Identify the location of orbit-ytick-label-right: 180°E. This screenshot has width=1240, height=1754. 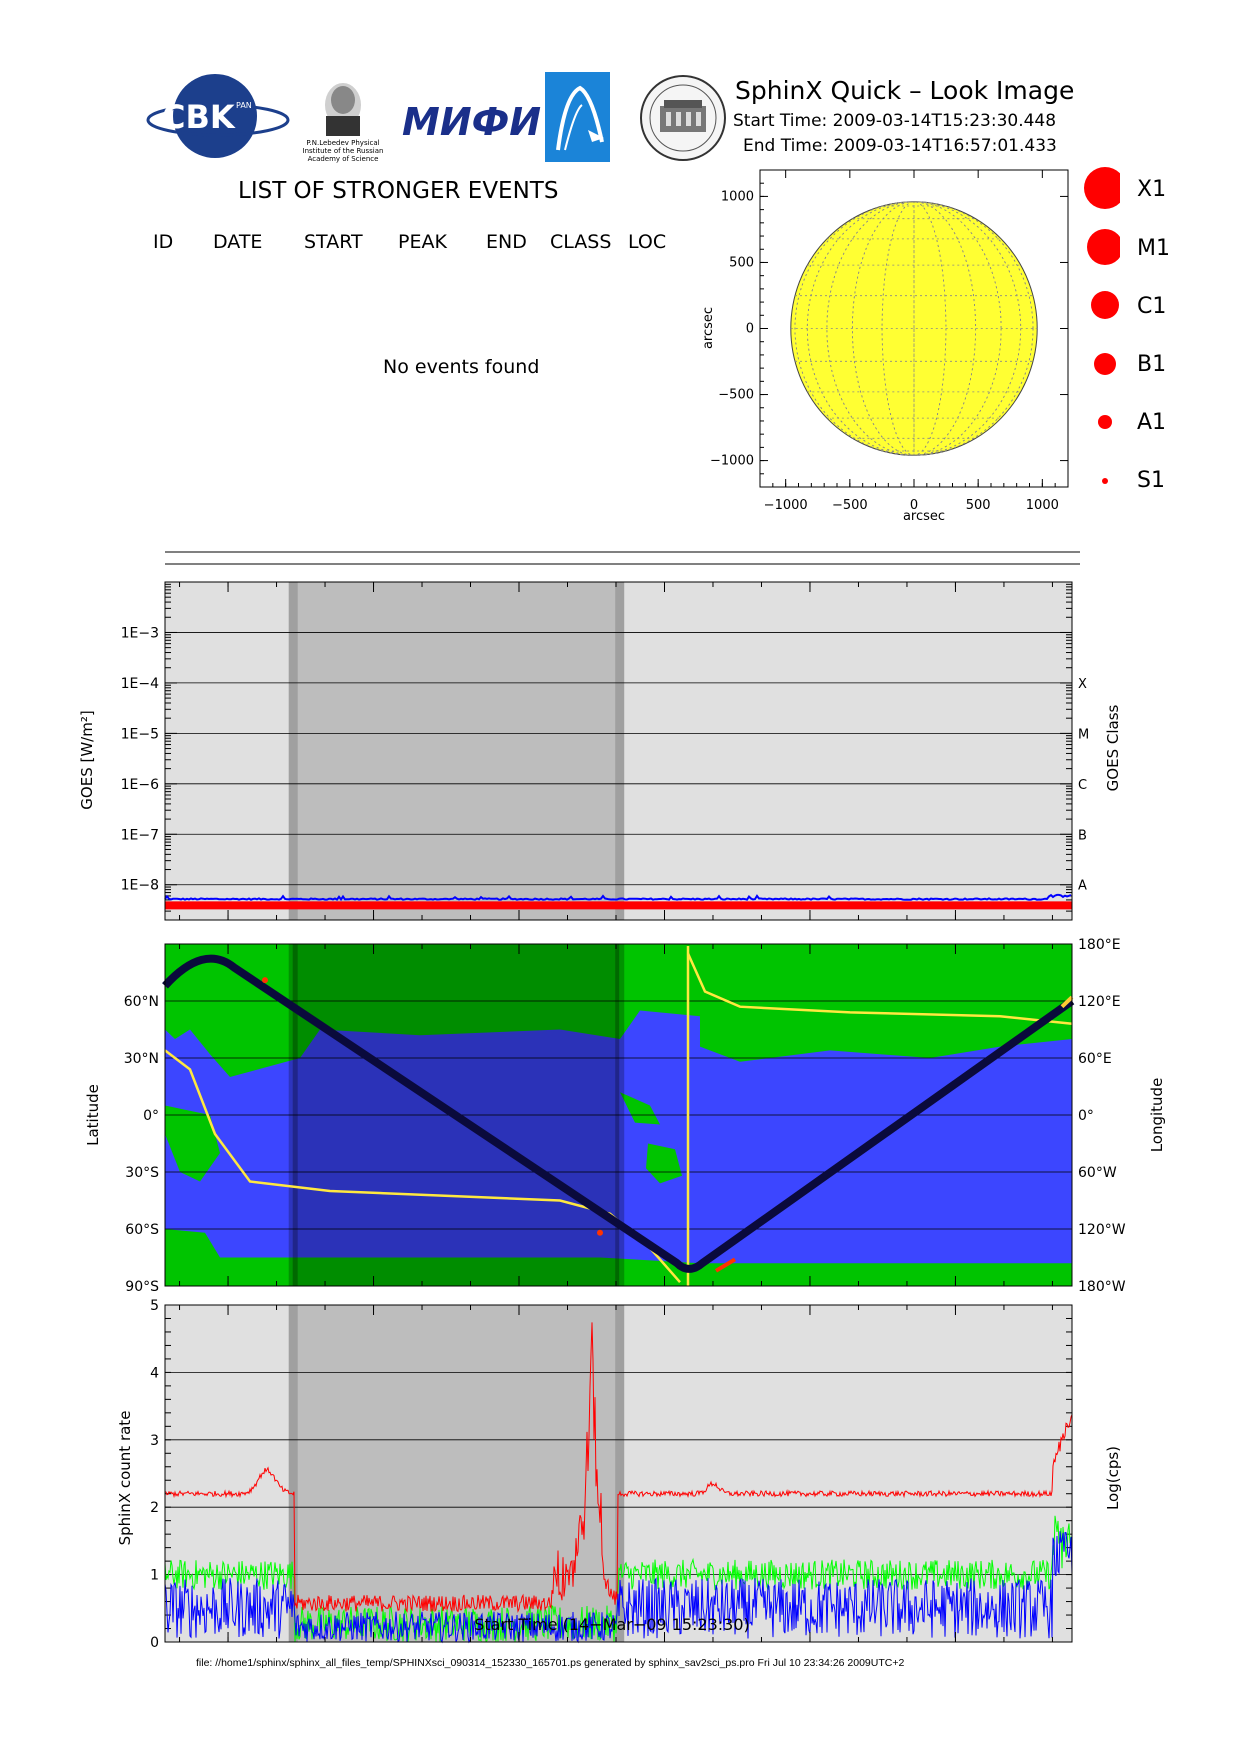
(1099, 945).